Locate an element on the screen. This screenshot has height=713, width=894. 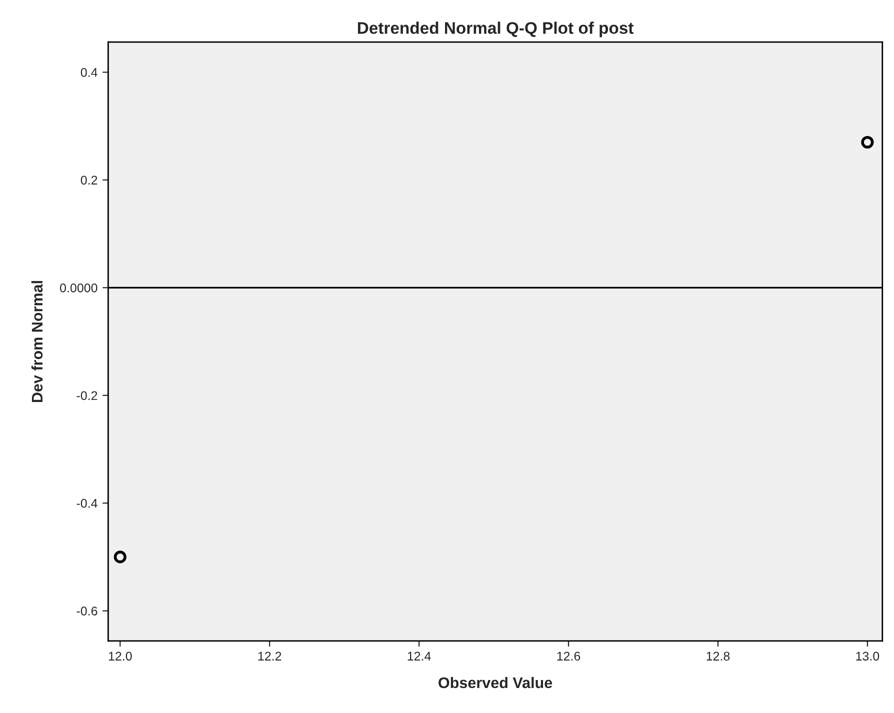
y-tick-label: 0.0000 is located at coordinates (79, 287).